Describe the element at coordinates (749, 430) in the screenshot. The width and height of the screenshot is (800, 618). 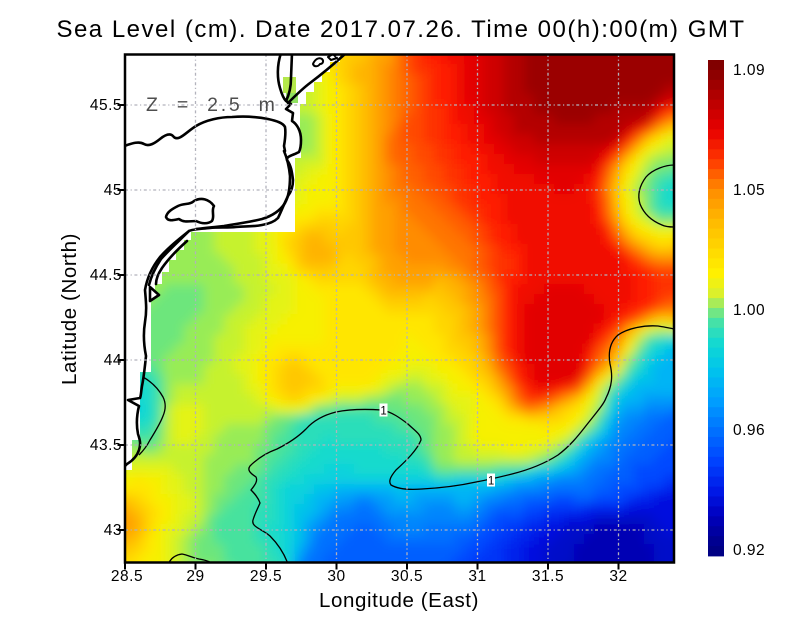
I see `svg-text: 0.96` at that location.